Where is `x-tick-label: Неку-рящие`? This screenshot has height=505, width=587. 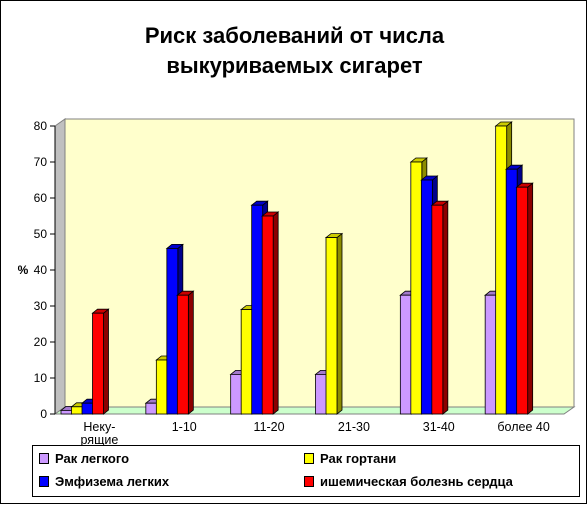 x-tick-label: Неку-рящие is located at coordinates (100, 433).